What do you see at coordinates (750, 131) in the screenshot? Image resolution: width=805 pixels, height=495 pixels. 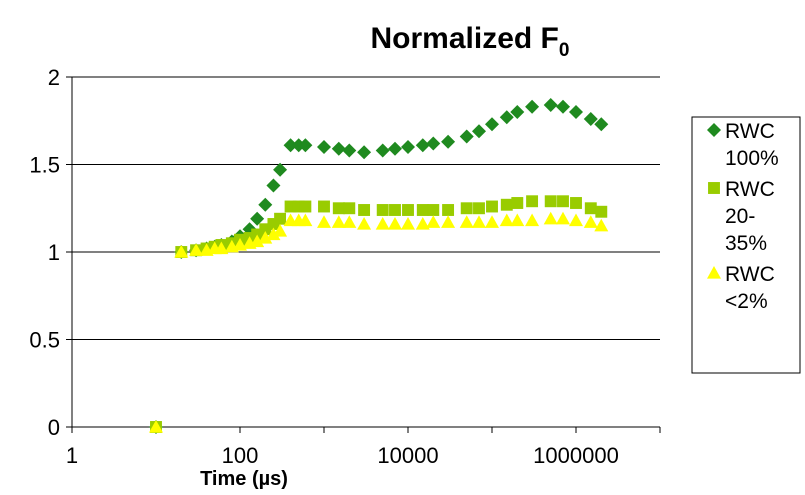 I see `legend-label-1: RWC` at bounding box center [750, 131].